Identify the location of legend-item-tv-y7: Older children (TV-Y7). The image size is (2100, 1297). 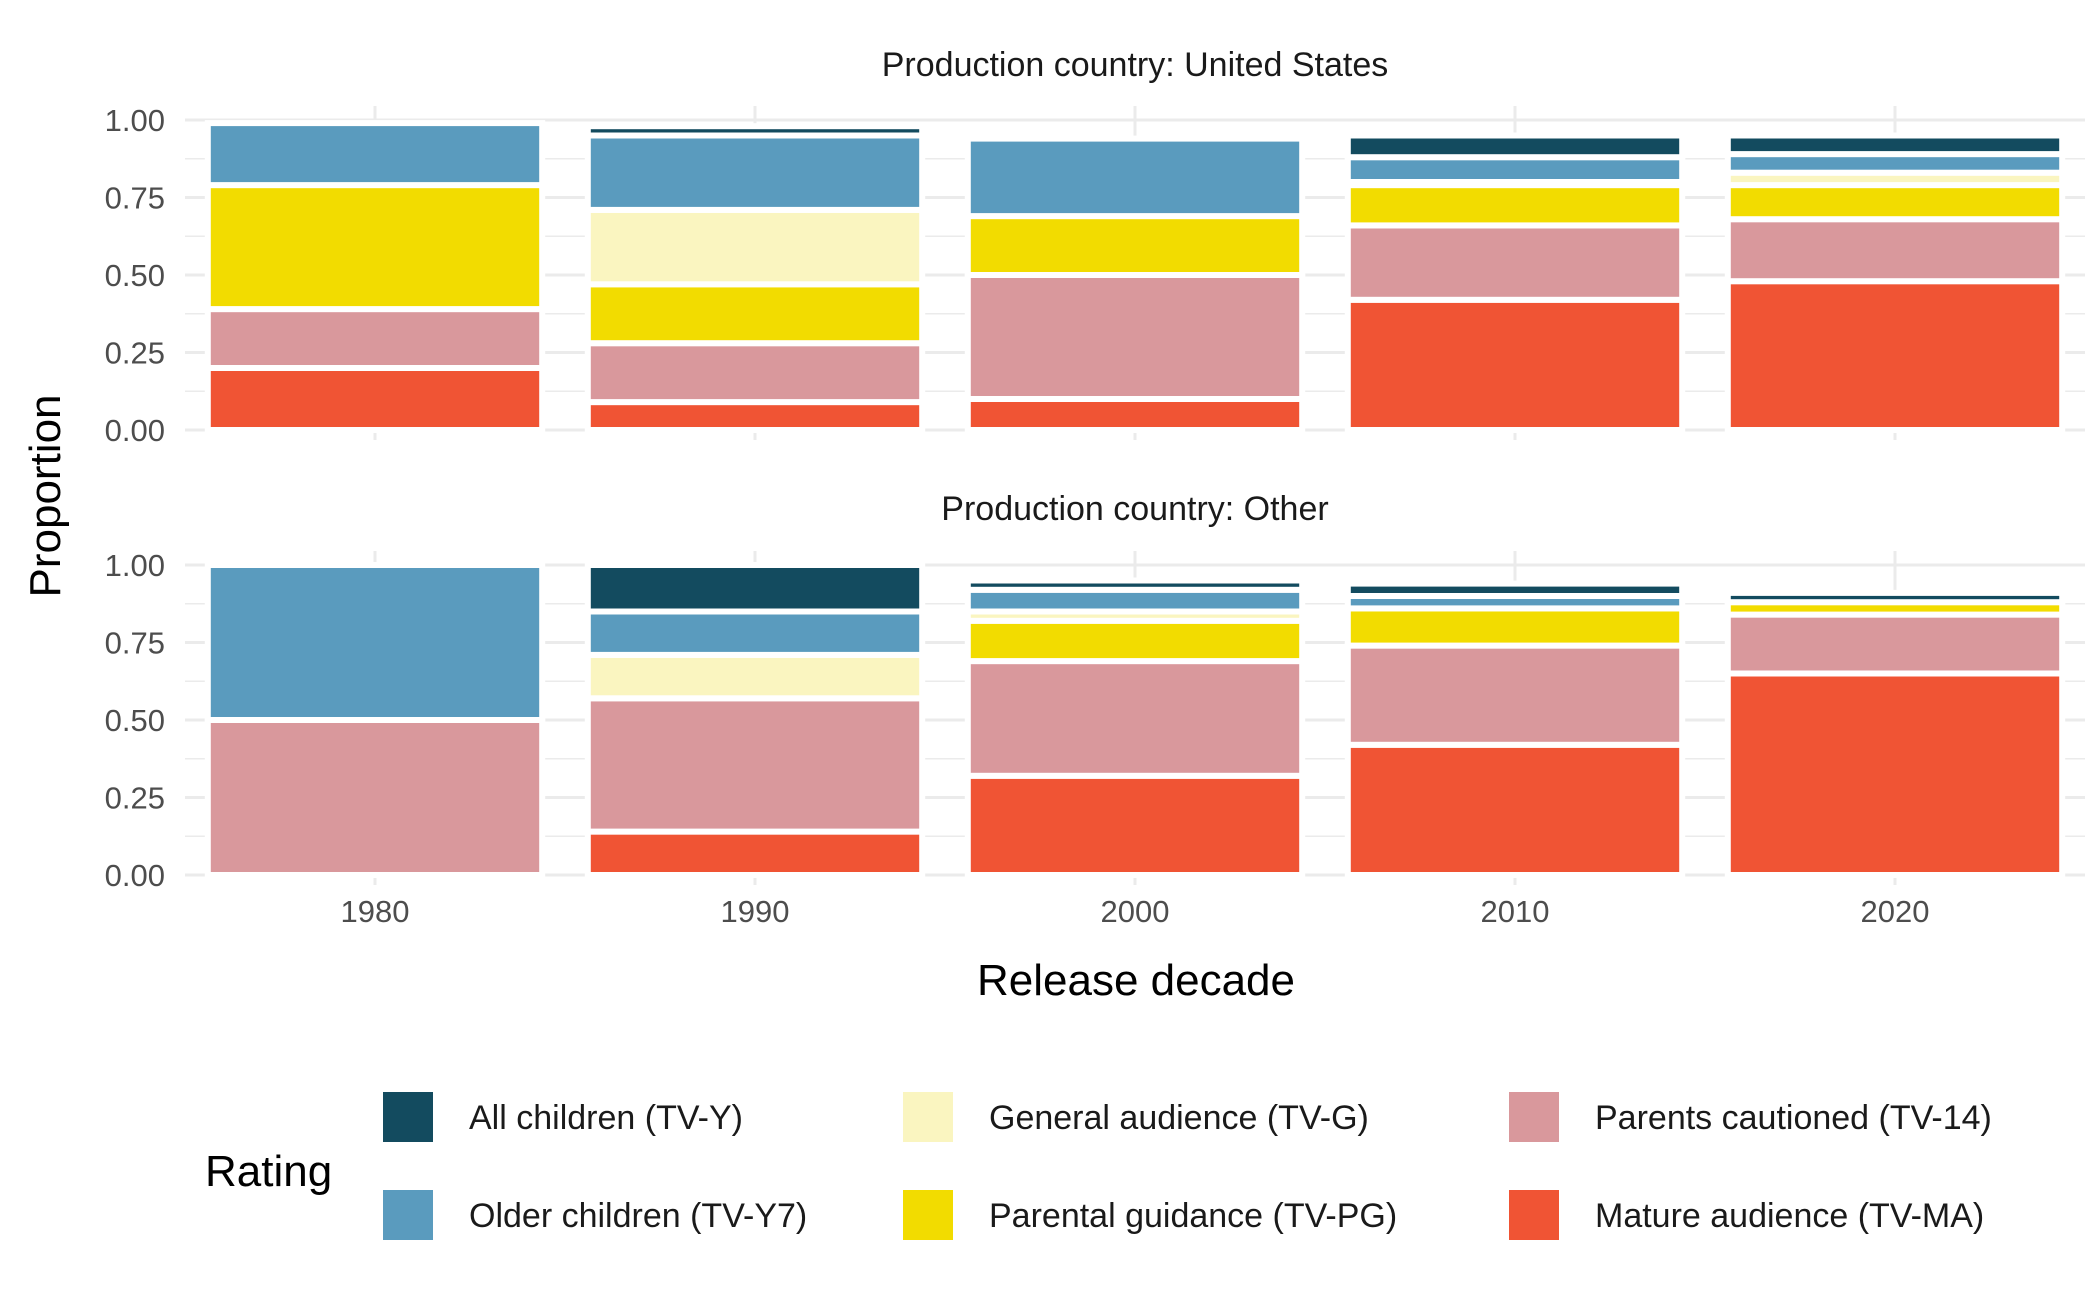
(595, 1215).